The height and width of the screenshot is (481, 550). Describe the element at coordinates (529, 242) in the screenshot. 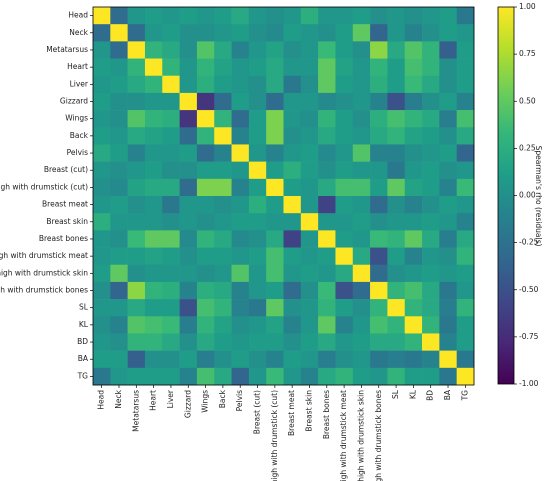

I see `colorbar-tick-label: -0.25` at that location.